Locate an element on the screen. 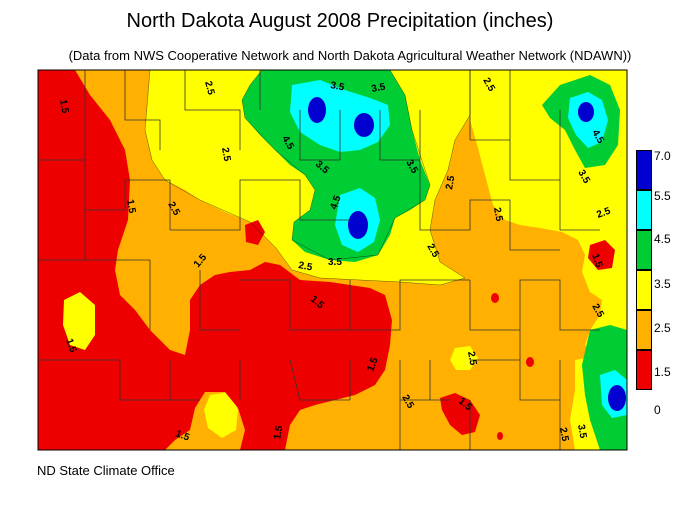 This screenshot has width=700, height=524. legend-swatch-yellow is located at coordinates (644, 290).